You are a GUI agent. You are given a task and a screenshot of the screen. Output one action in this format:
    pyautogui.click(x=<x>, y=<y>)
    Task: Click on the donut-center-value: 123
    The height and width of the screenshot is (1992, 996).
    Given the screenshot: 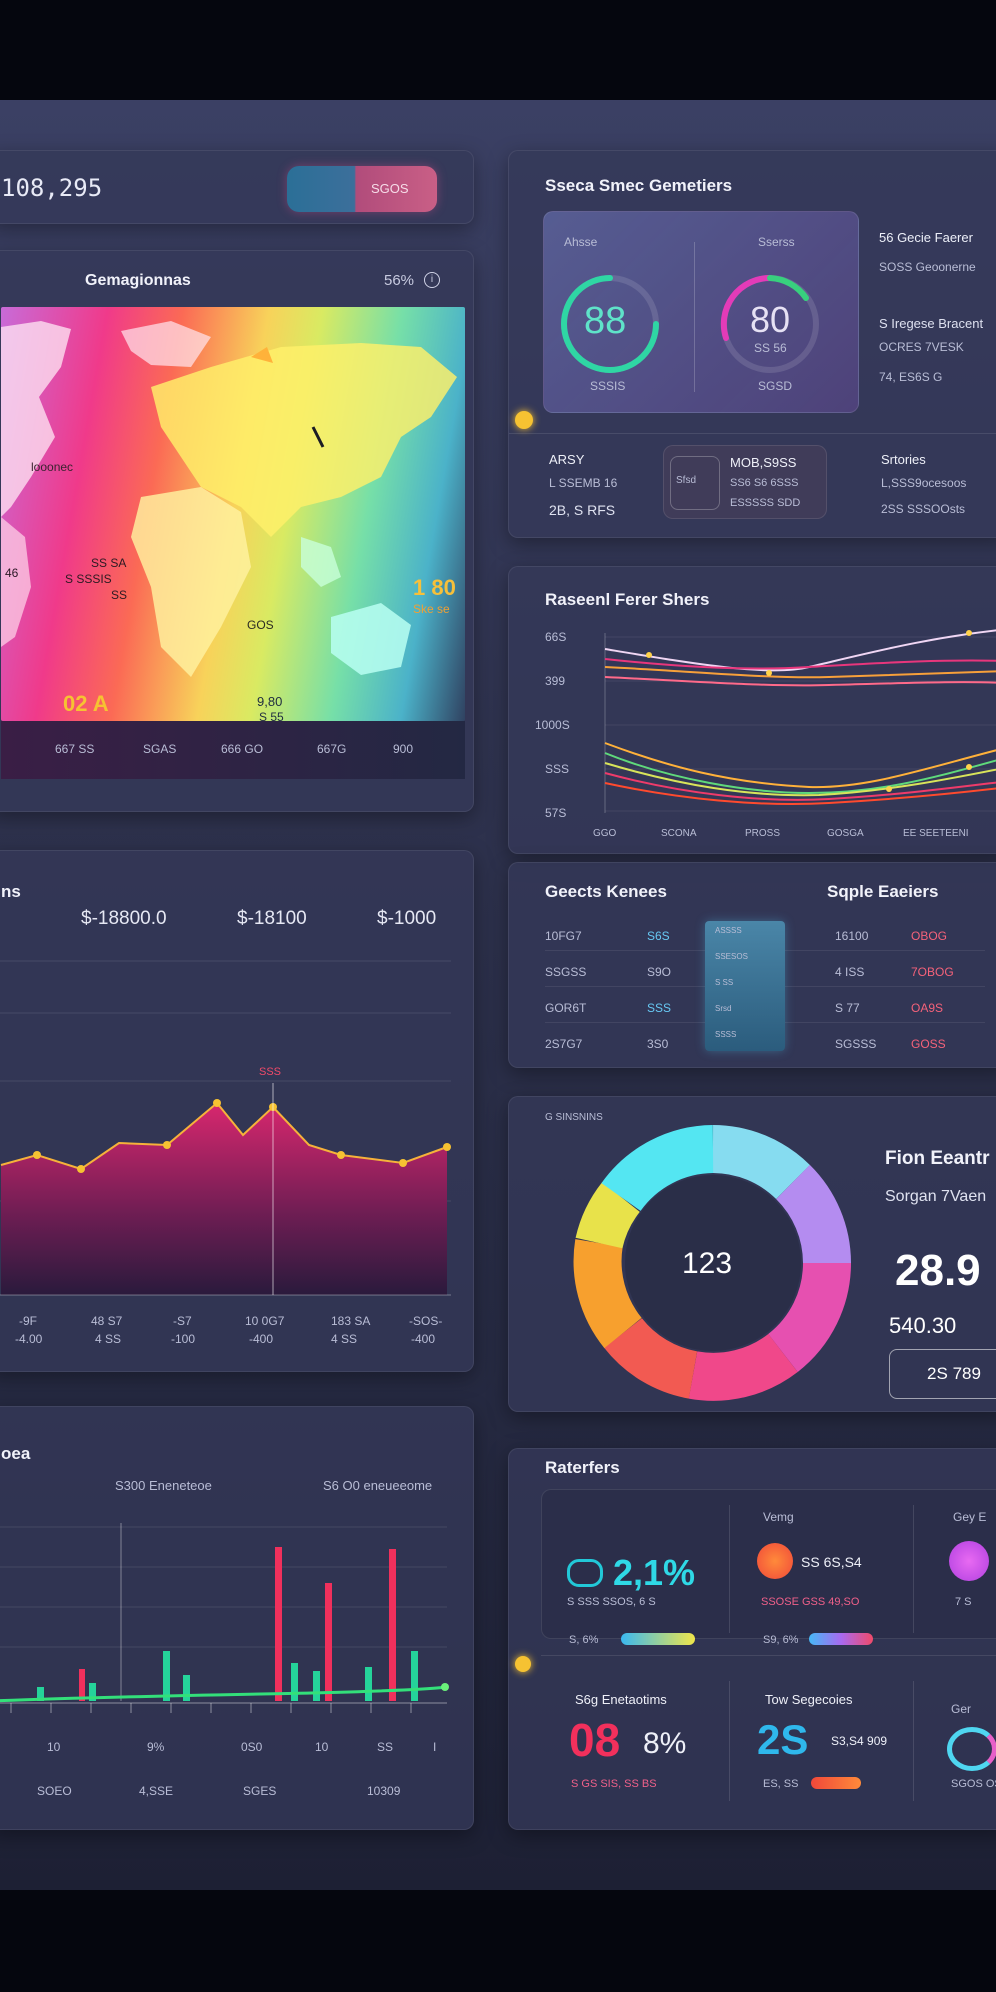 What is the action you would take?
    pyautogui.click(x=707, y=1263)
    